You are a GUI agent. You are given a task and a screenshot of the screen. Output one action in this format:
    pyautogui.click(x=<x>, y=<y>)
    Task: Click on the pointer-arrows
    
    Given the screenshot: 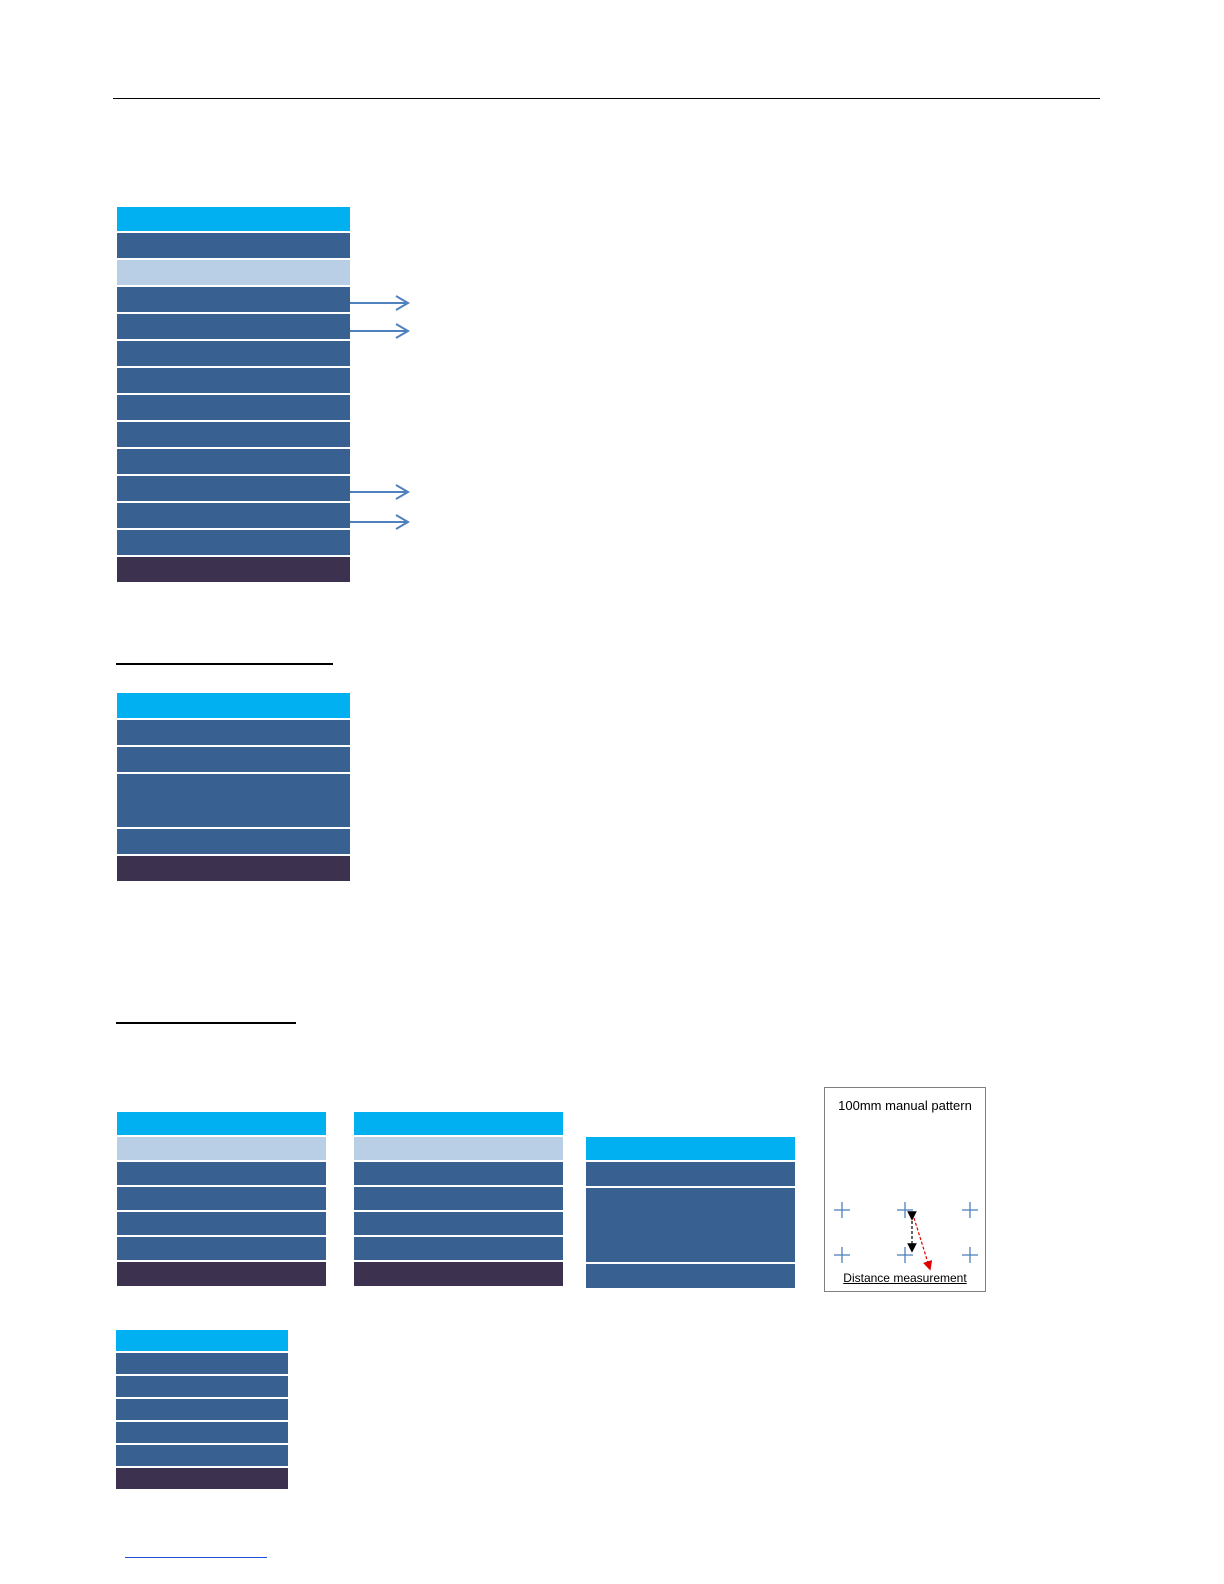 What is the action you would take?
    pyautogui.click(x=380, y=412)
    